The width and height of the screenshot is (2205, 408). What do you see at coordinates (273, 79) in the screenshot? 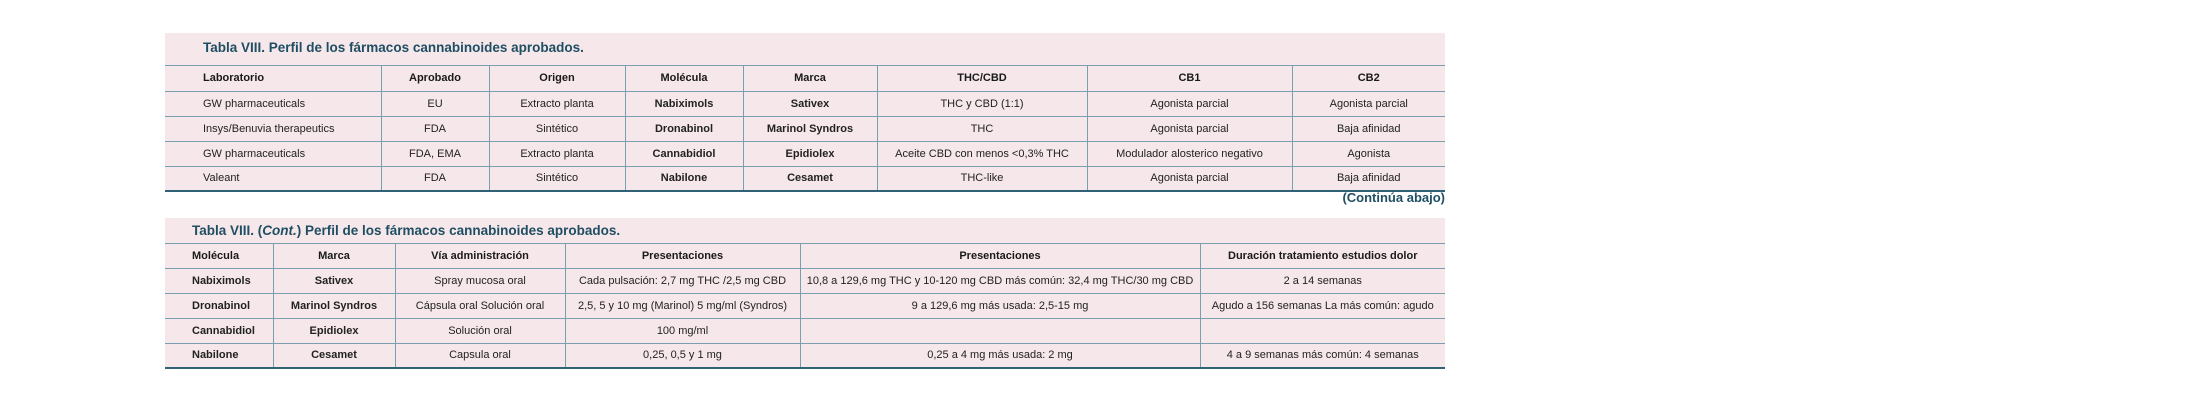
I see `header-cell: Laboratorio` at bounding box center [273, 79].